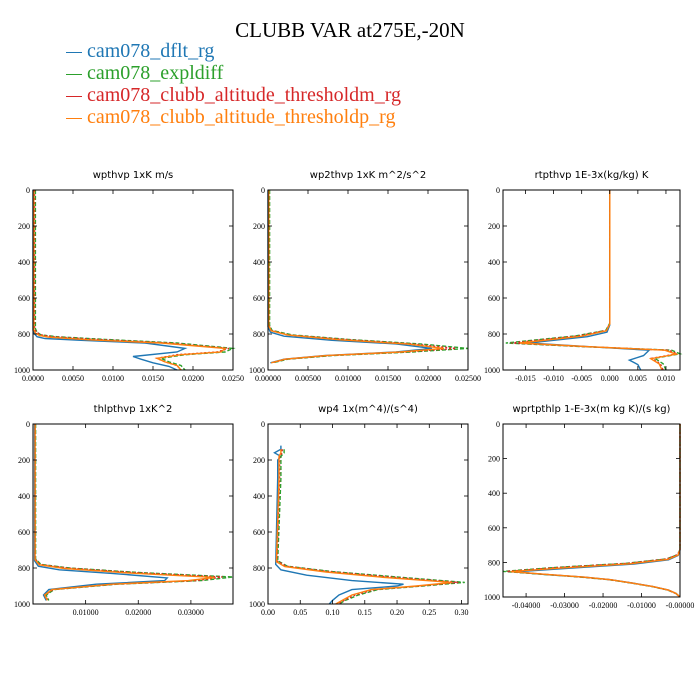  I want to click on x-tick-label: 0.20, so click(397, 612).